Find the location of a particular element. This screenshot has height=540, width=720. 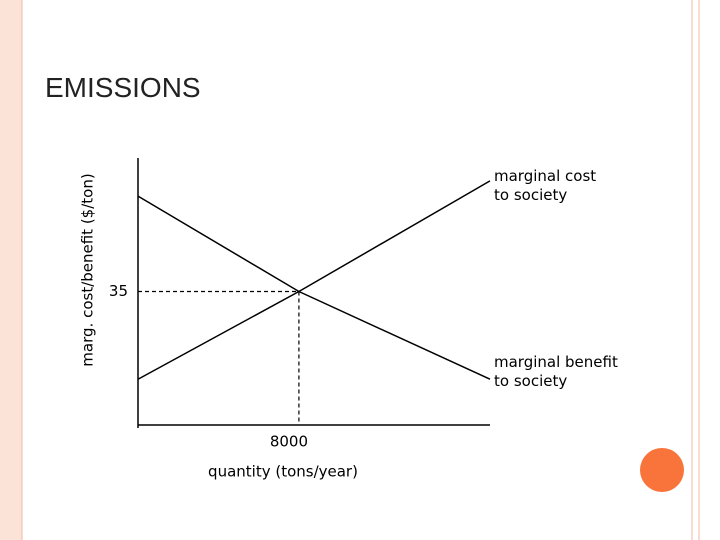

y-tick-label: 35 is located at coordinates (118, 291).